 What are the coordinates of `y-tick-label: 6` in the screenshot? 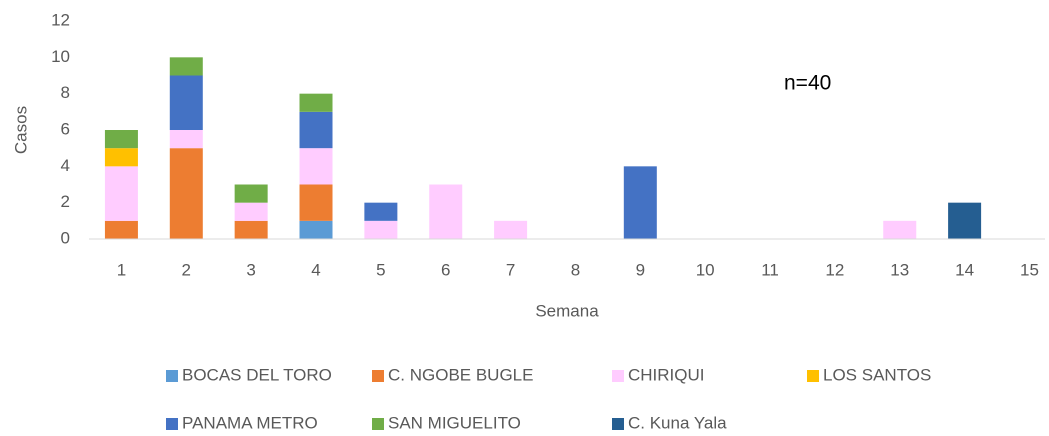 It's located at (65, 128).